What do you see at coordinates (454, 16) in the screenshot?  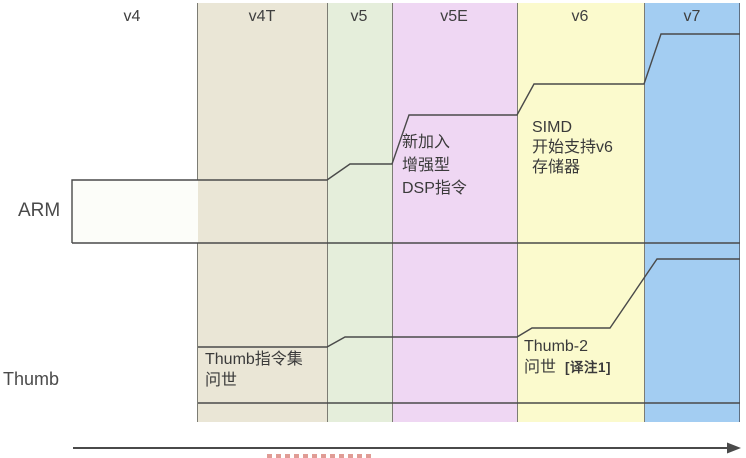 I see `column-label-v5e: v5E` at bounding box center [454, 16].